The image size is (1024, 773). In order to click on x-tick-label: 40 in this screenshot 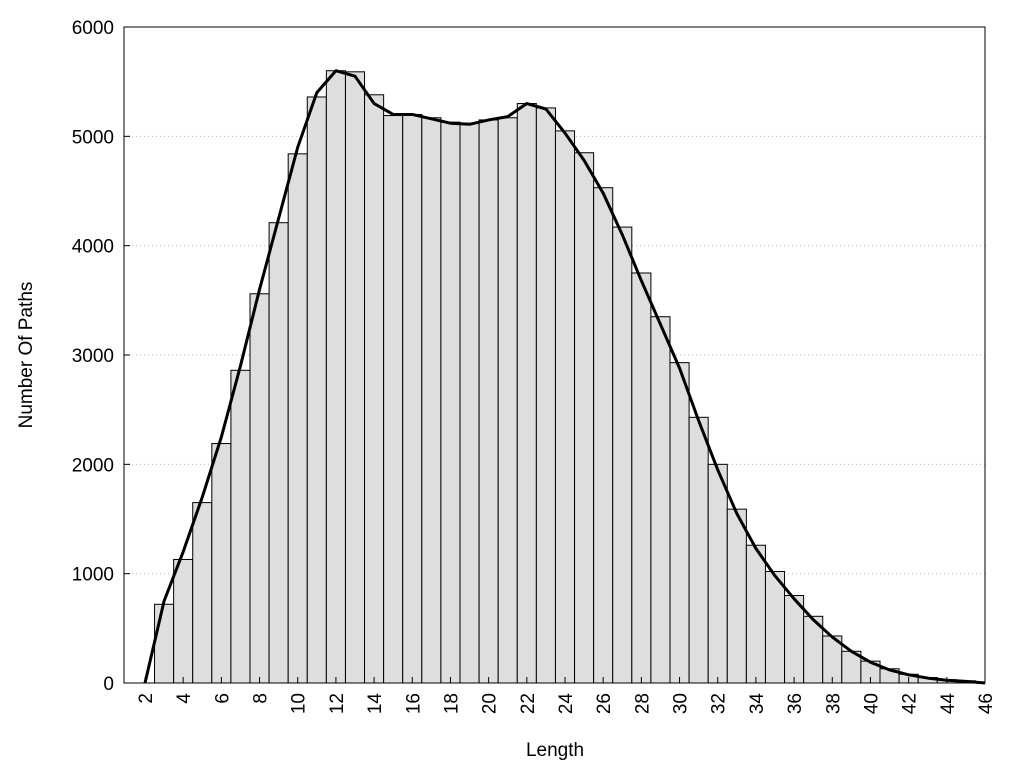, I will do `click(871, 703)`.